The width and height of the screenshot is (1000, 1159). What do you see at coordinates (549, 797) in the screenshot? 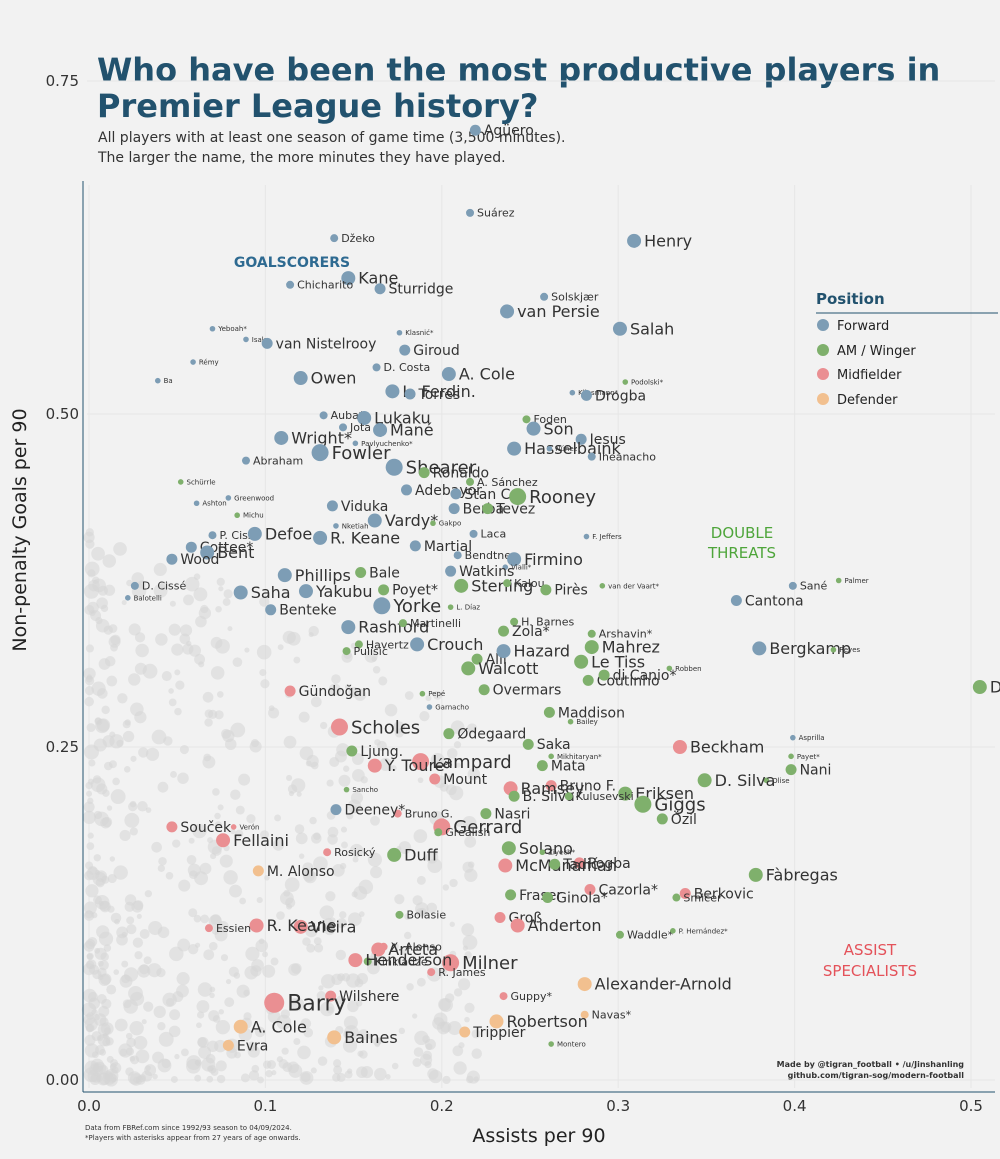
I see `player-label: B. Silva` at bounding box center [549, 797].